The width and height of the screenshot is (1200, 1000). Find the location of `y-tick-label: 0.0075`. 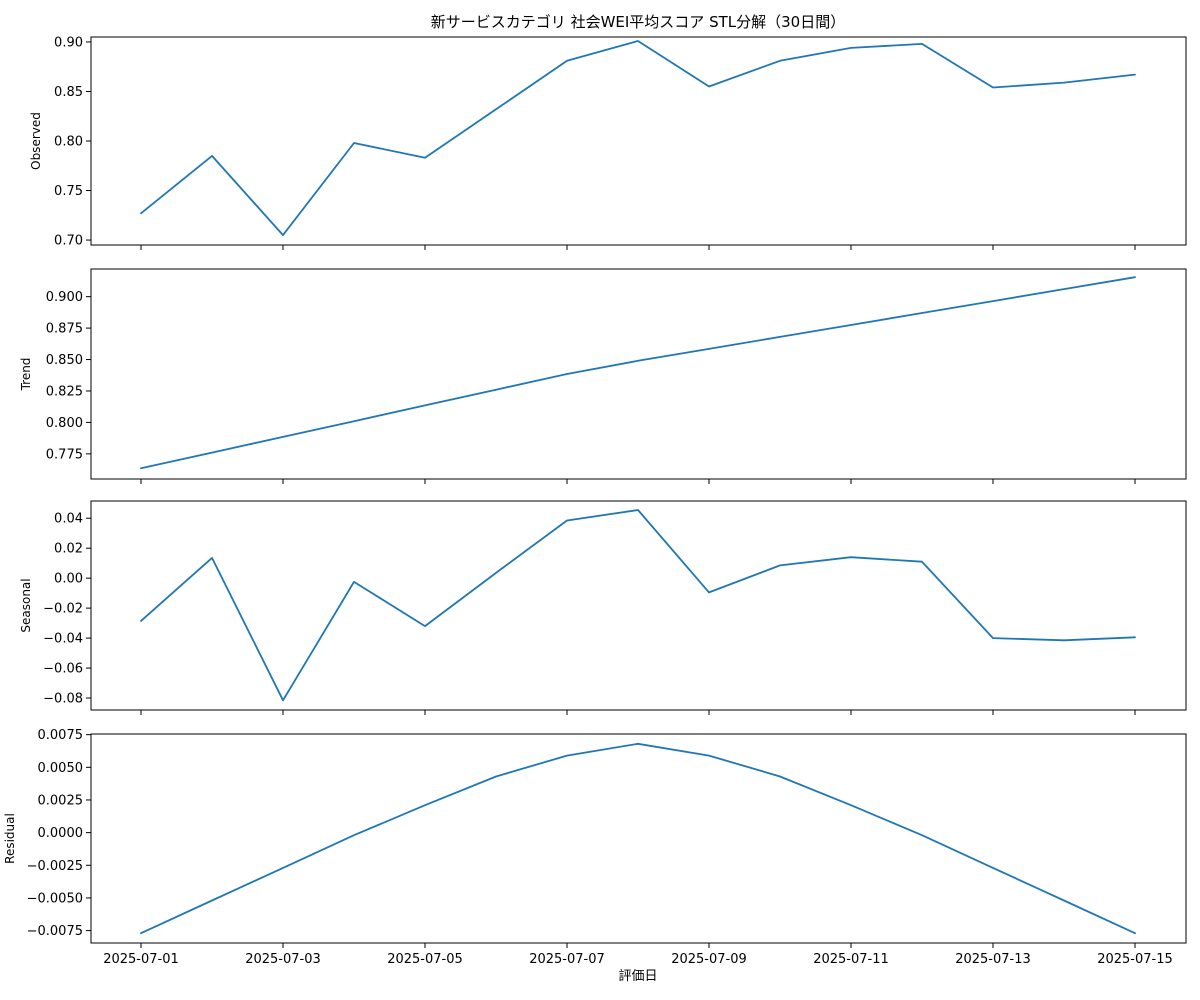

y-tick-label: 0.0075 is located at coordinates (61, 735).